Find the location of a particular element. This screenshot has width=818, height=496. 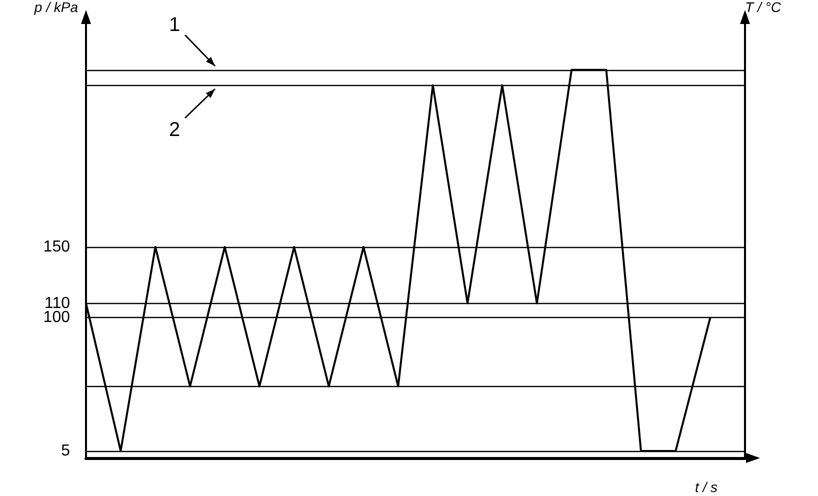

y-tick-label: 5 is located at coordinates (65, 451).